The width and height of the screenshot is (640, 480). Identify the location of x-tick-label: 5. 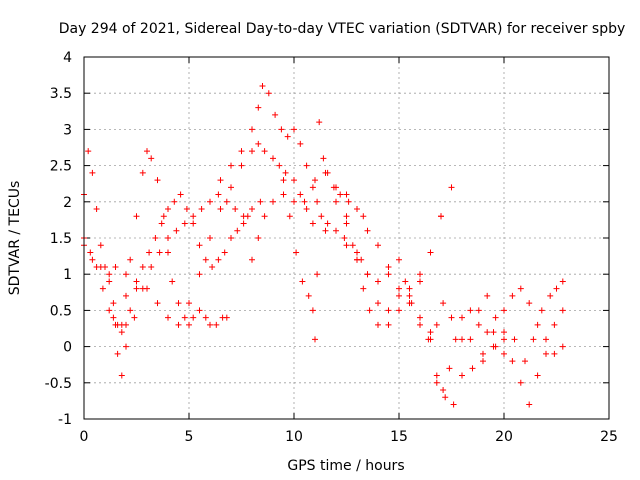
(189, 437).